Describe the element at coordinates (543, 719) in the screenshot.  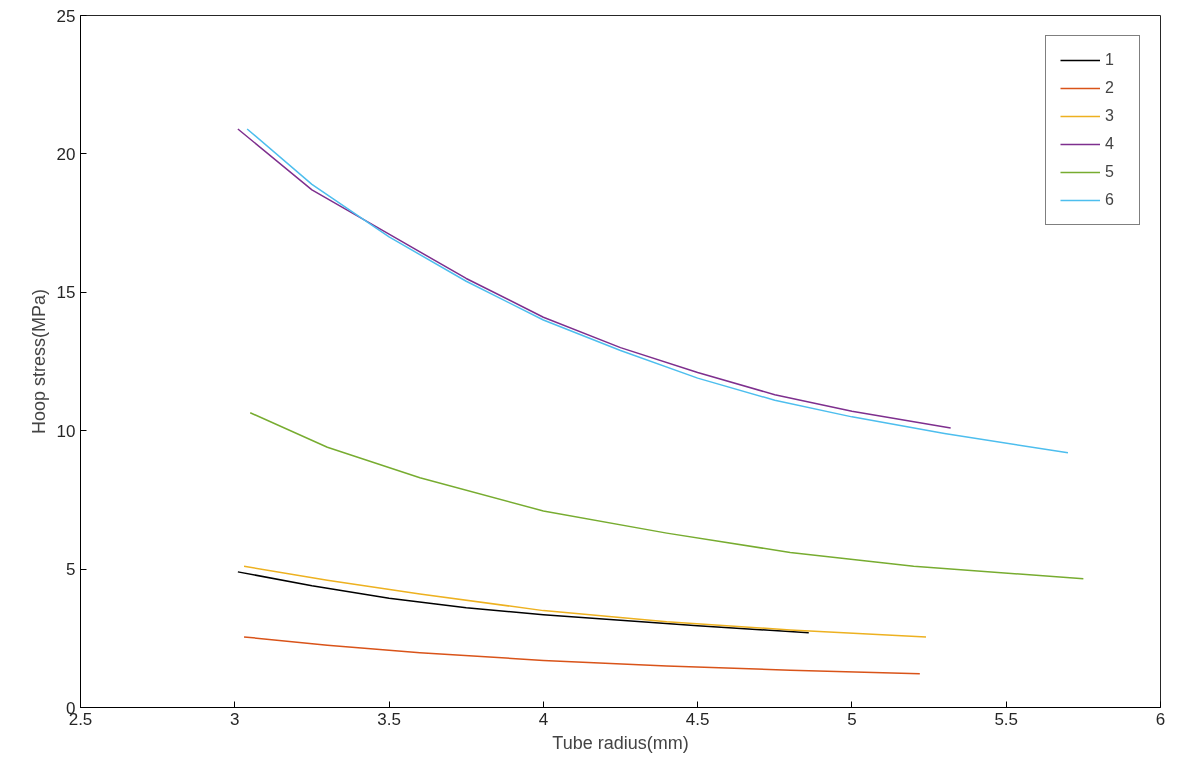
I see `x-tick-label: 4` at that location.